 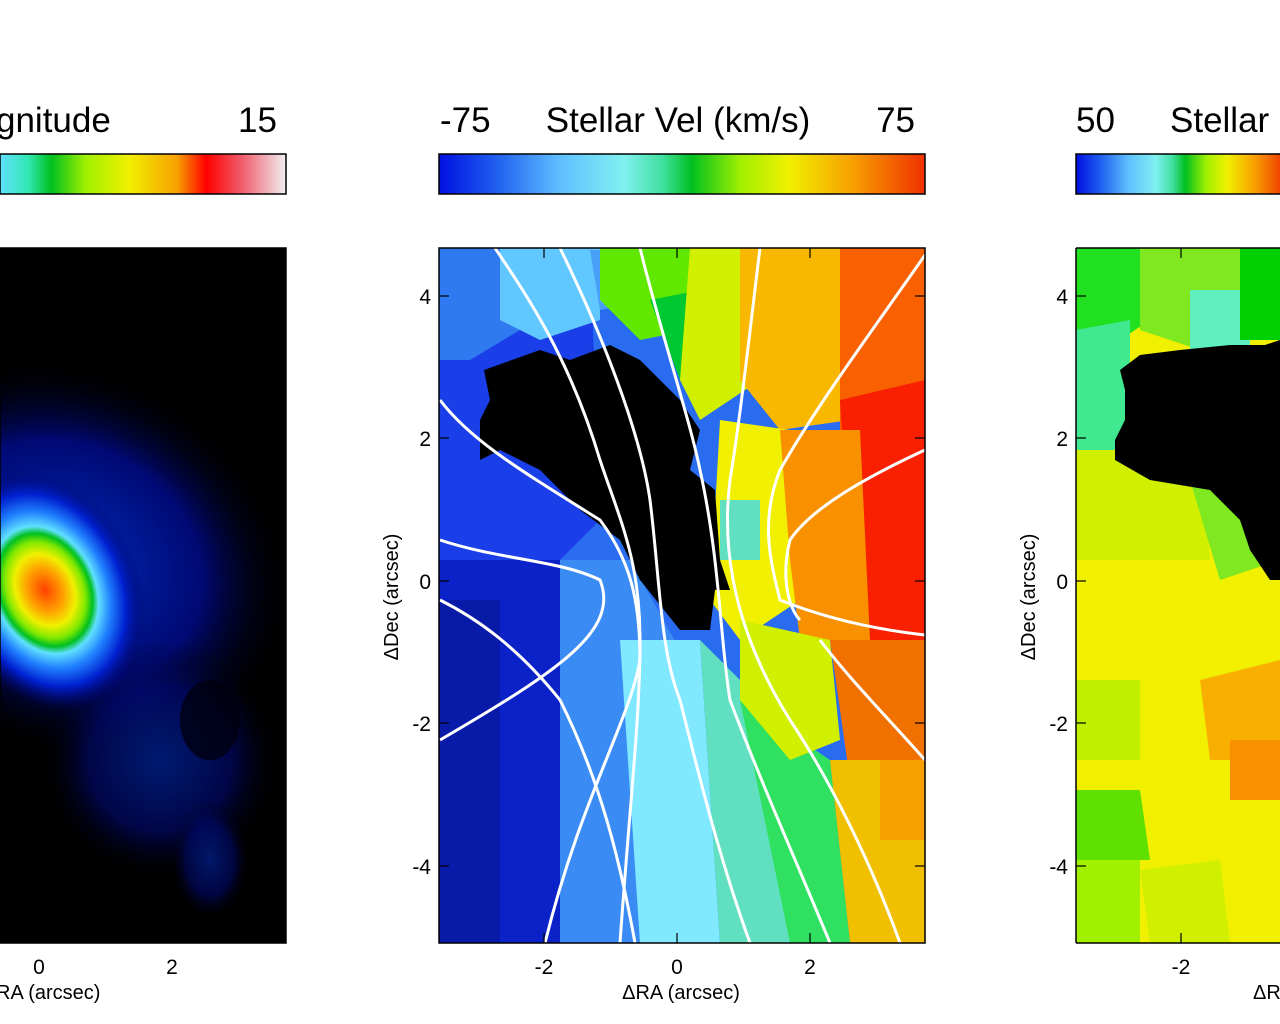 I want to click on colorbar-max: 75, so click(x=895, y=120).